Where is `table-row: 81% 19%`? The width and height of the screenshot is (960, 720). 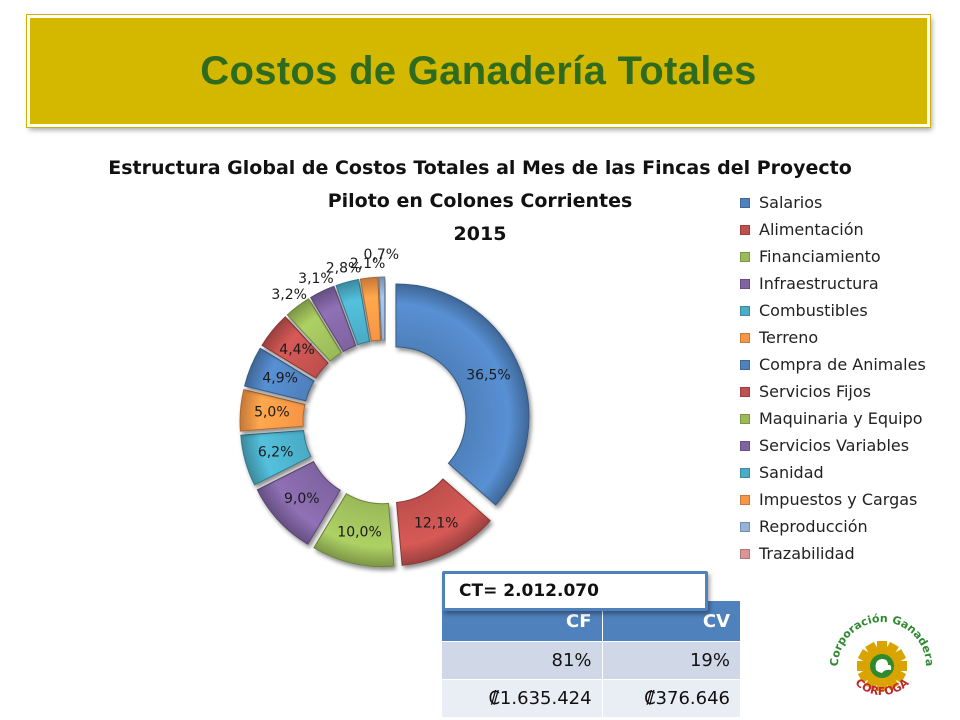 table-row: 81% 19% is located at coordinates (592, 660).